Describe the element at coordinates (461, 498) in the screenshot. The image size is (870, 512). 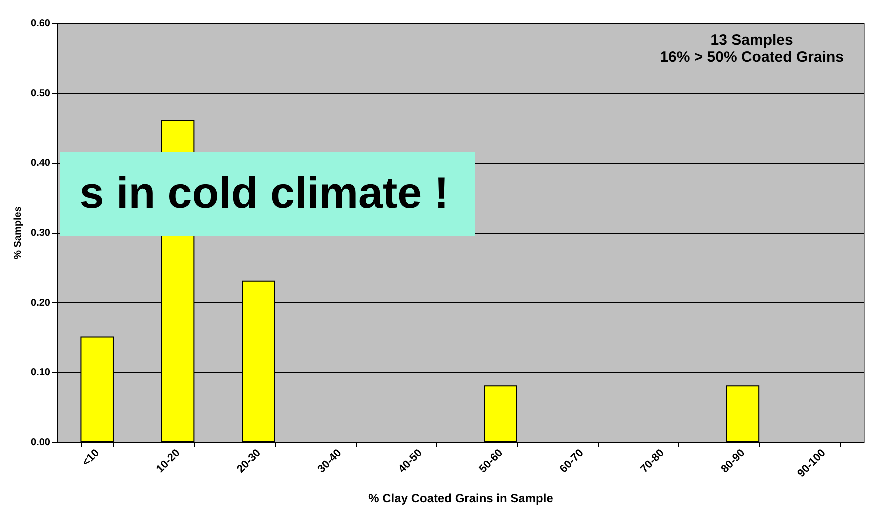
I see `x-axis-title: % Clay Coated Grains in Sample` at that location.